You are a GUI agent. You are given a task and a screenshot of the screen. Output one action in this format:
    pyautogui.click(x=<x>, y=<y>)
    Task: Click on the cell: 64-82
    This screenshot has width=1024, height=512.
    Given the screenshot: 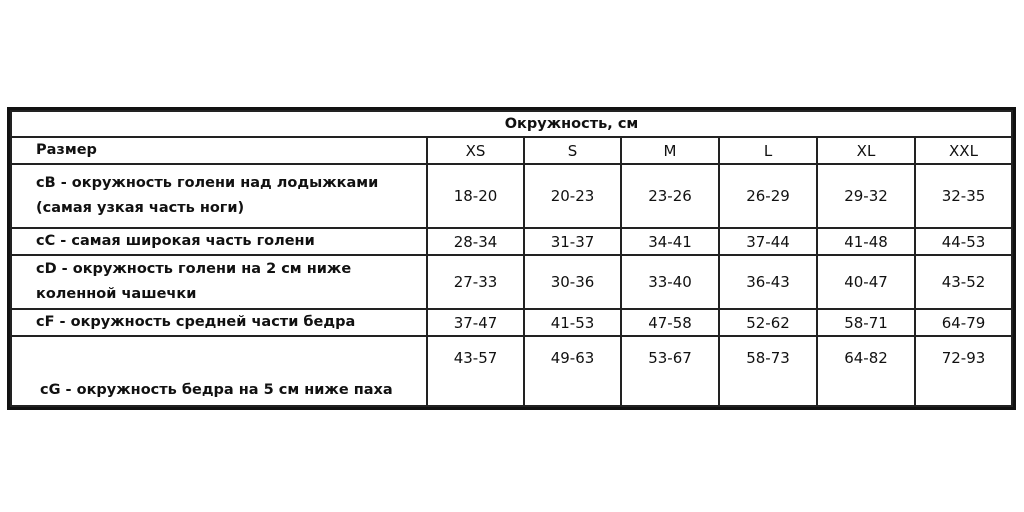 What is the action you would take?
    pyautogui.click(x=866, y=371)
    